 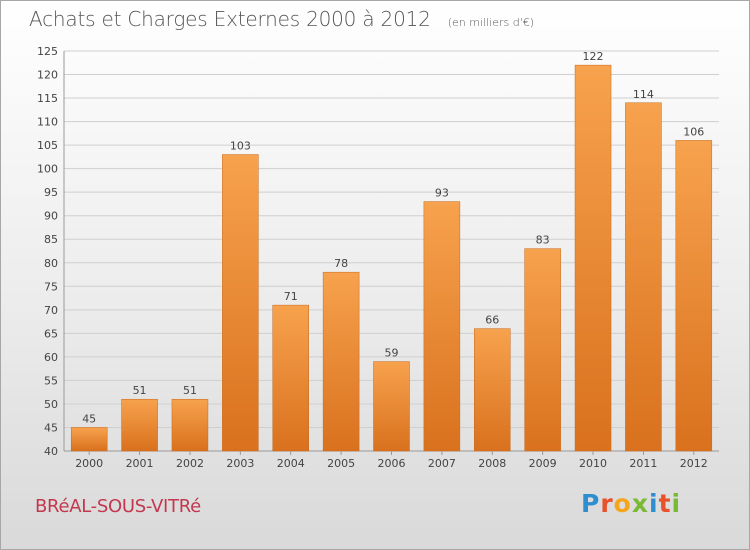 I want to click on x-tick-label: 2002, so click(x=190, y=463).